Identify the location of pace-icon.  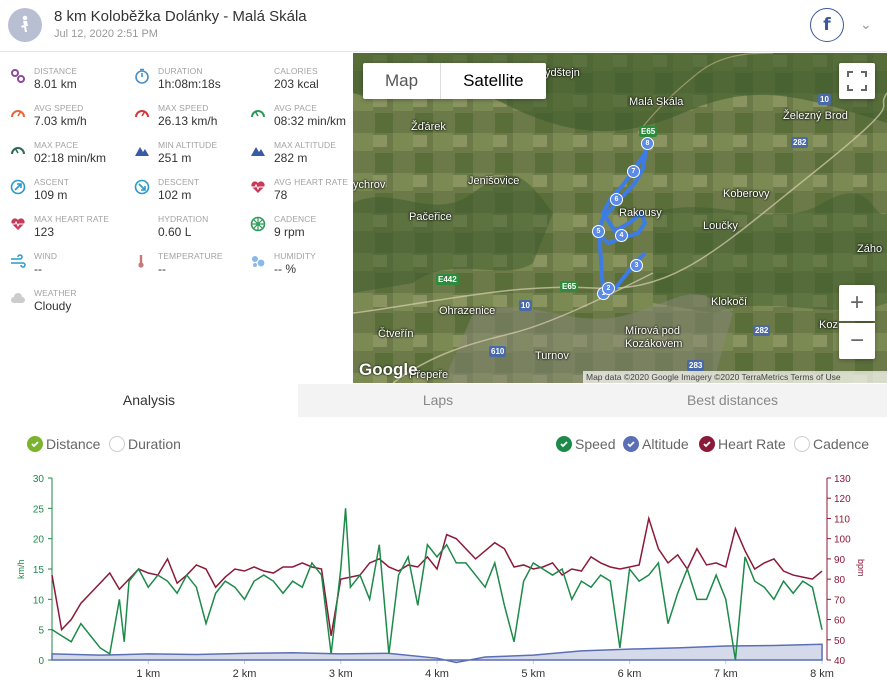
(258, 114).